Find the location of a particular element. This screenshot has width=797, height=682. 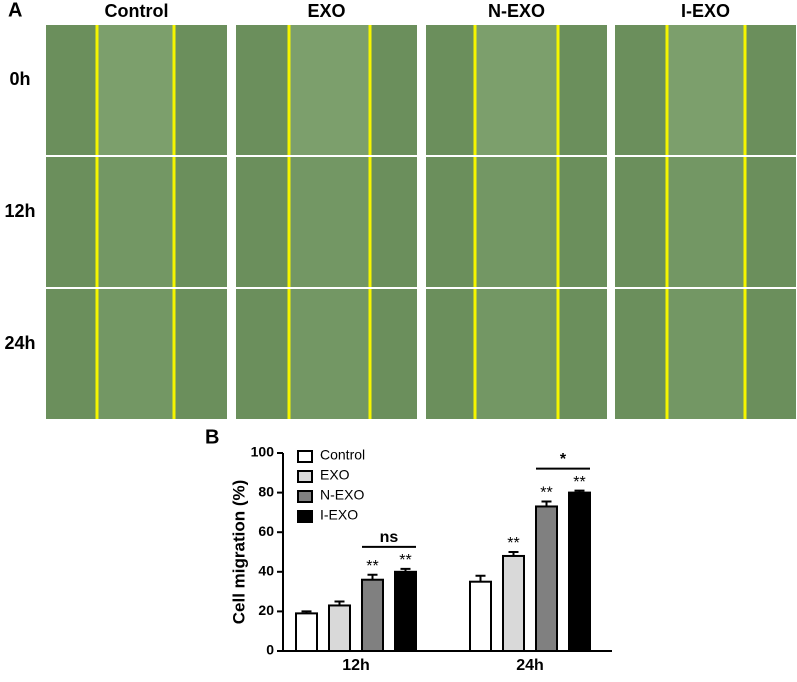

x-tick-label: 12h is located at coordinates (356, 665).